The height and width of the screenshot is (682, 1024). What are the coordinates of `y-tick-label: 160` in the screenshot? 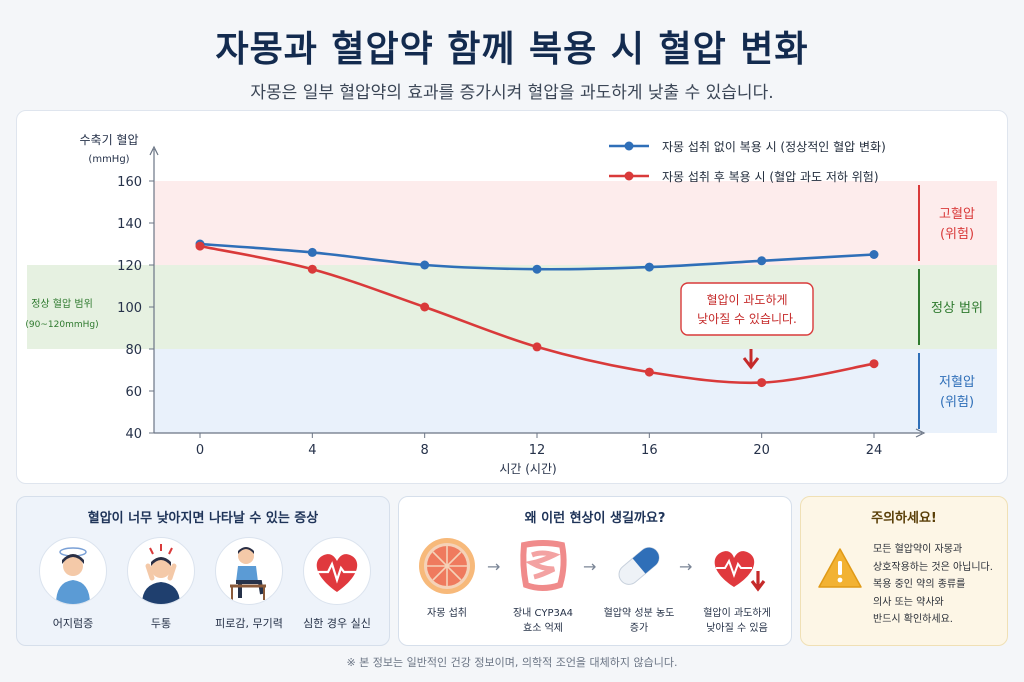 It's located at (129, 182).